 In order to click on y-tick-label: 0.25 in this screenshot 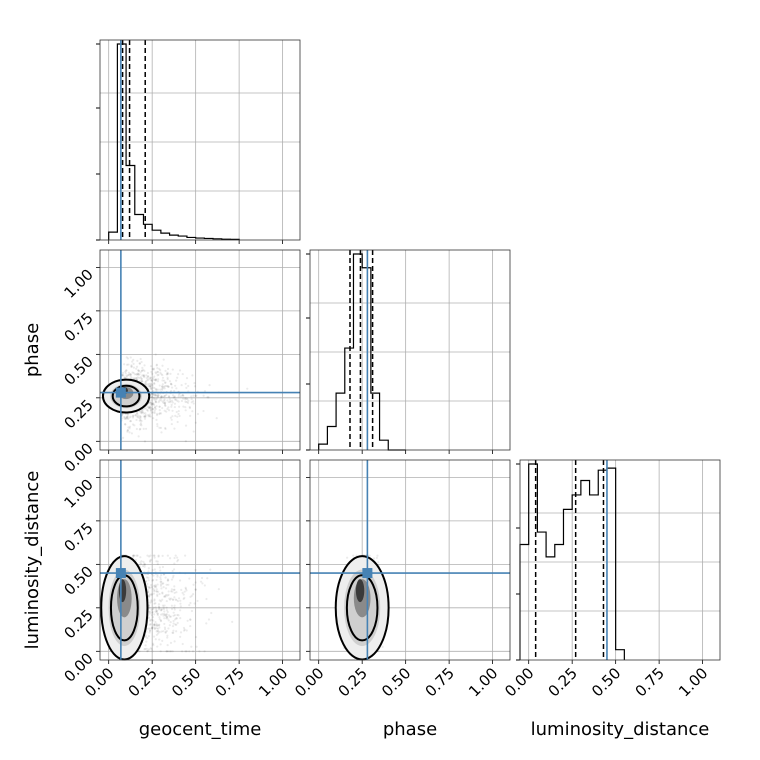, I will do `click(78, 414)`.